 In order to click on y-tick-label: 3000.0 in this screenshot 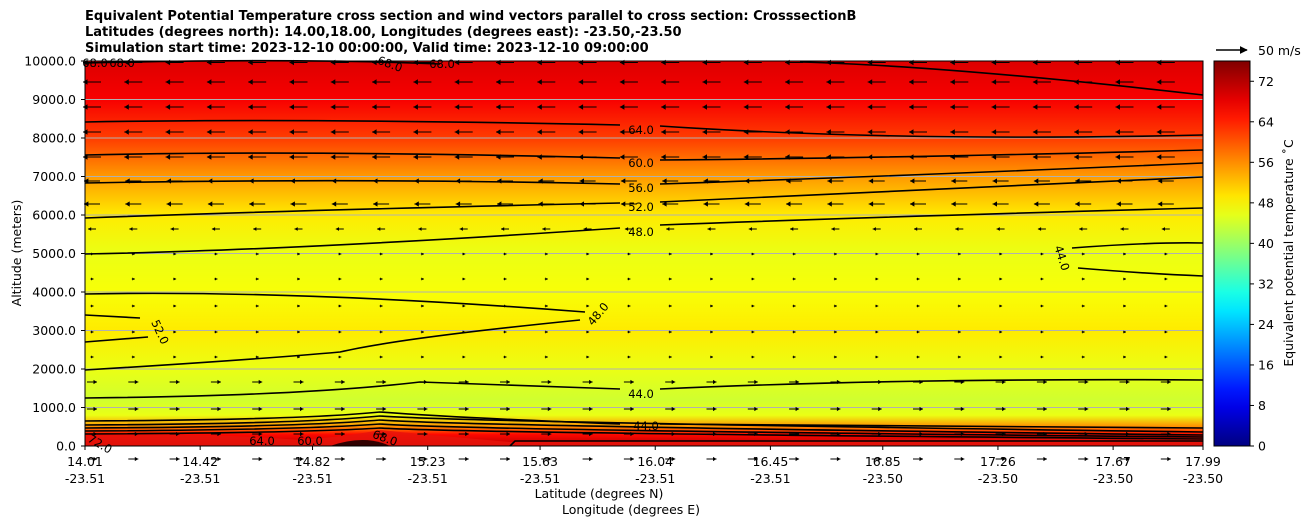, I will do `click(54, 330)`.